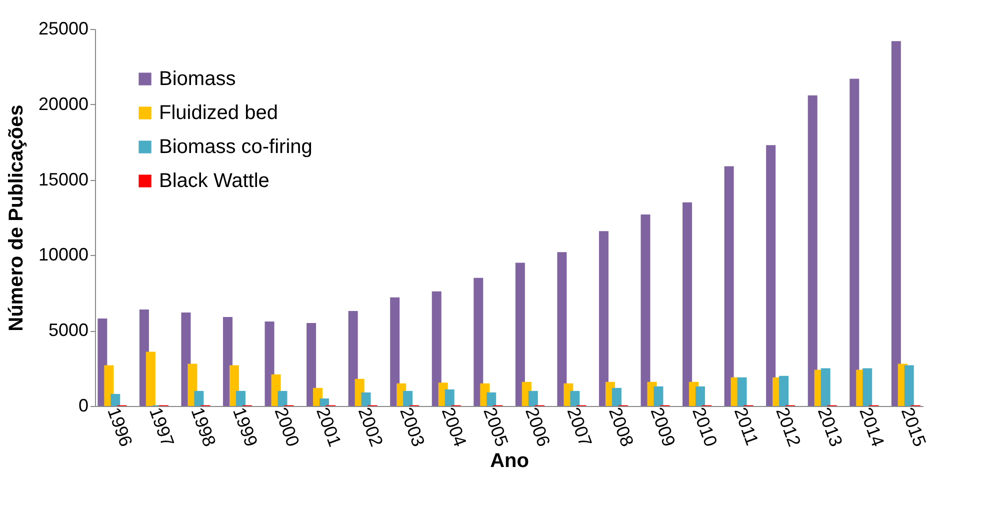  Describe the element at coordinates (63, 28) in the screenshot. I see `y-tick-label: 25000` at that location.